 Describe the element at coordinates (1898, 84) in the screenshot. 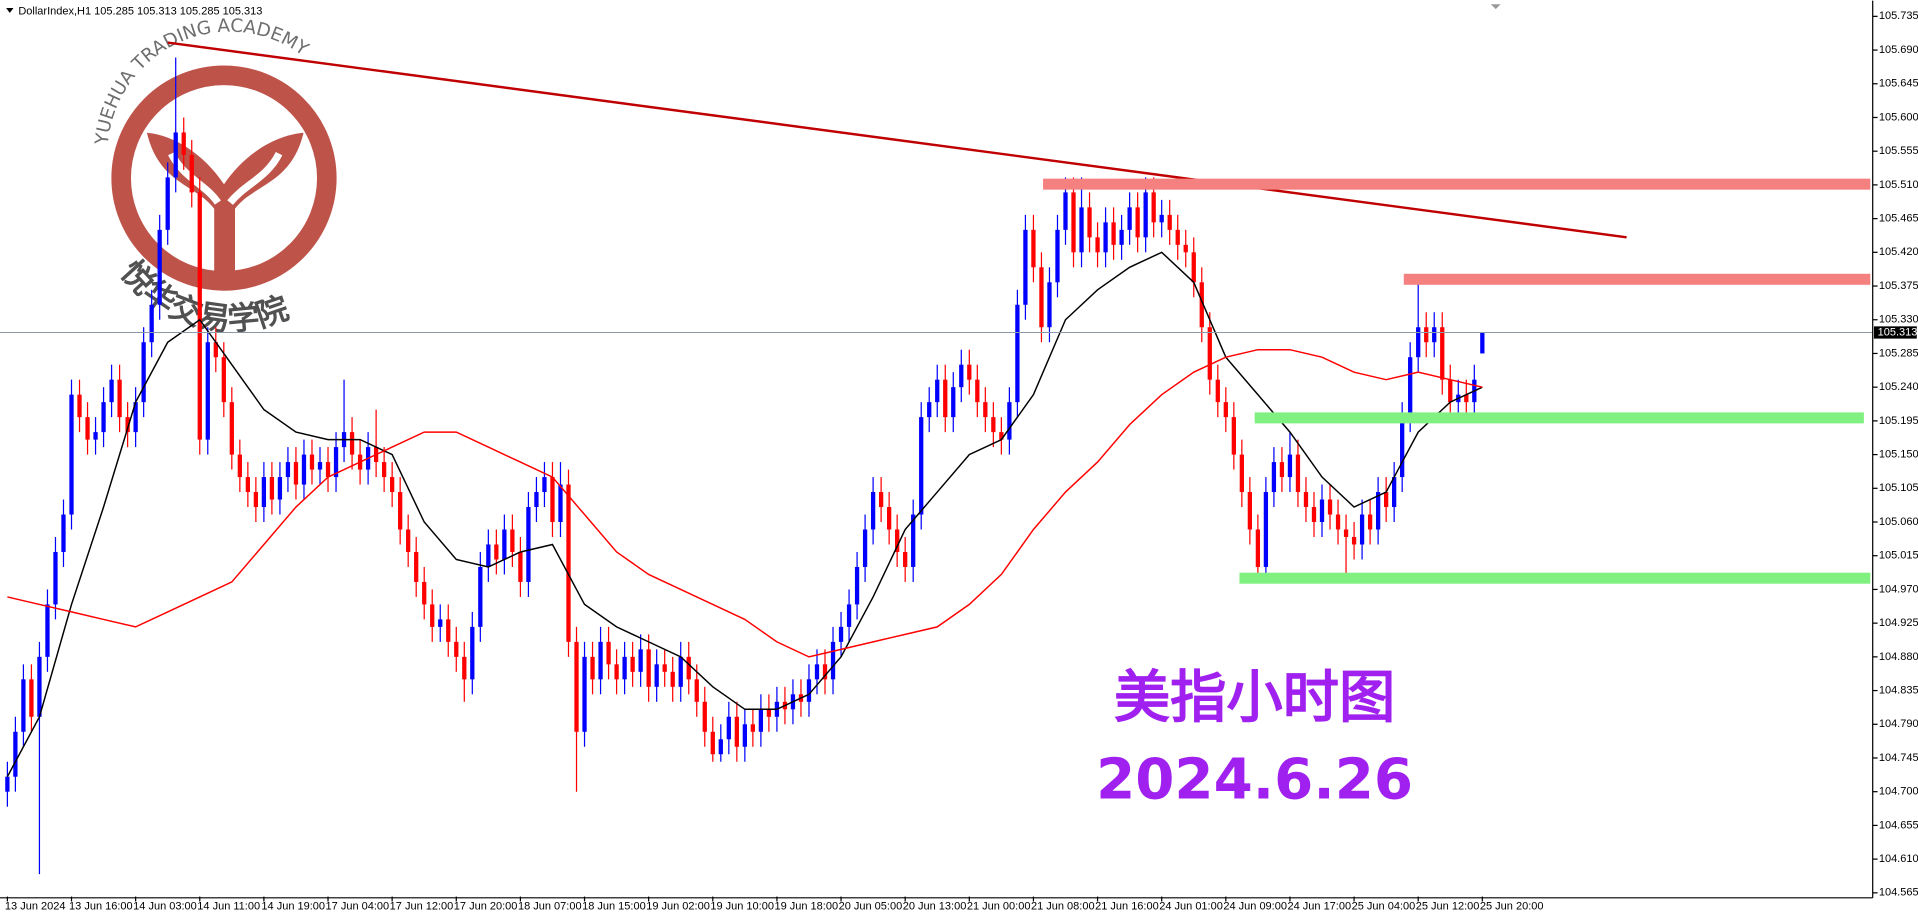

I see `y-tick-label: 105.645` at that location.